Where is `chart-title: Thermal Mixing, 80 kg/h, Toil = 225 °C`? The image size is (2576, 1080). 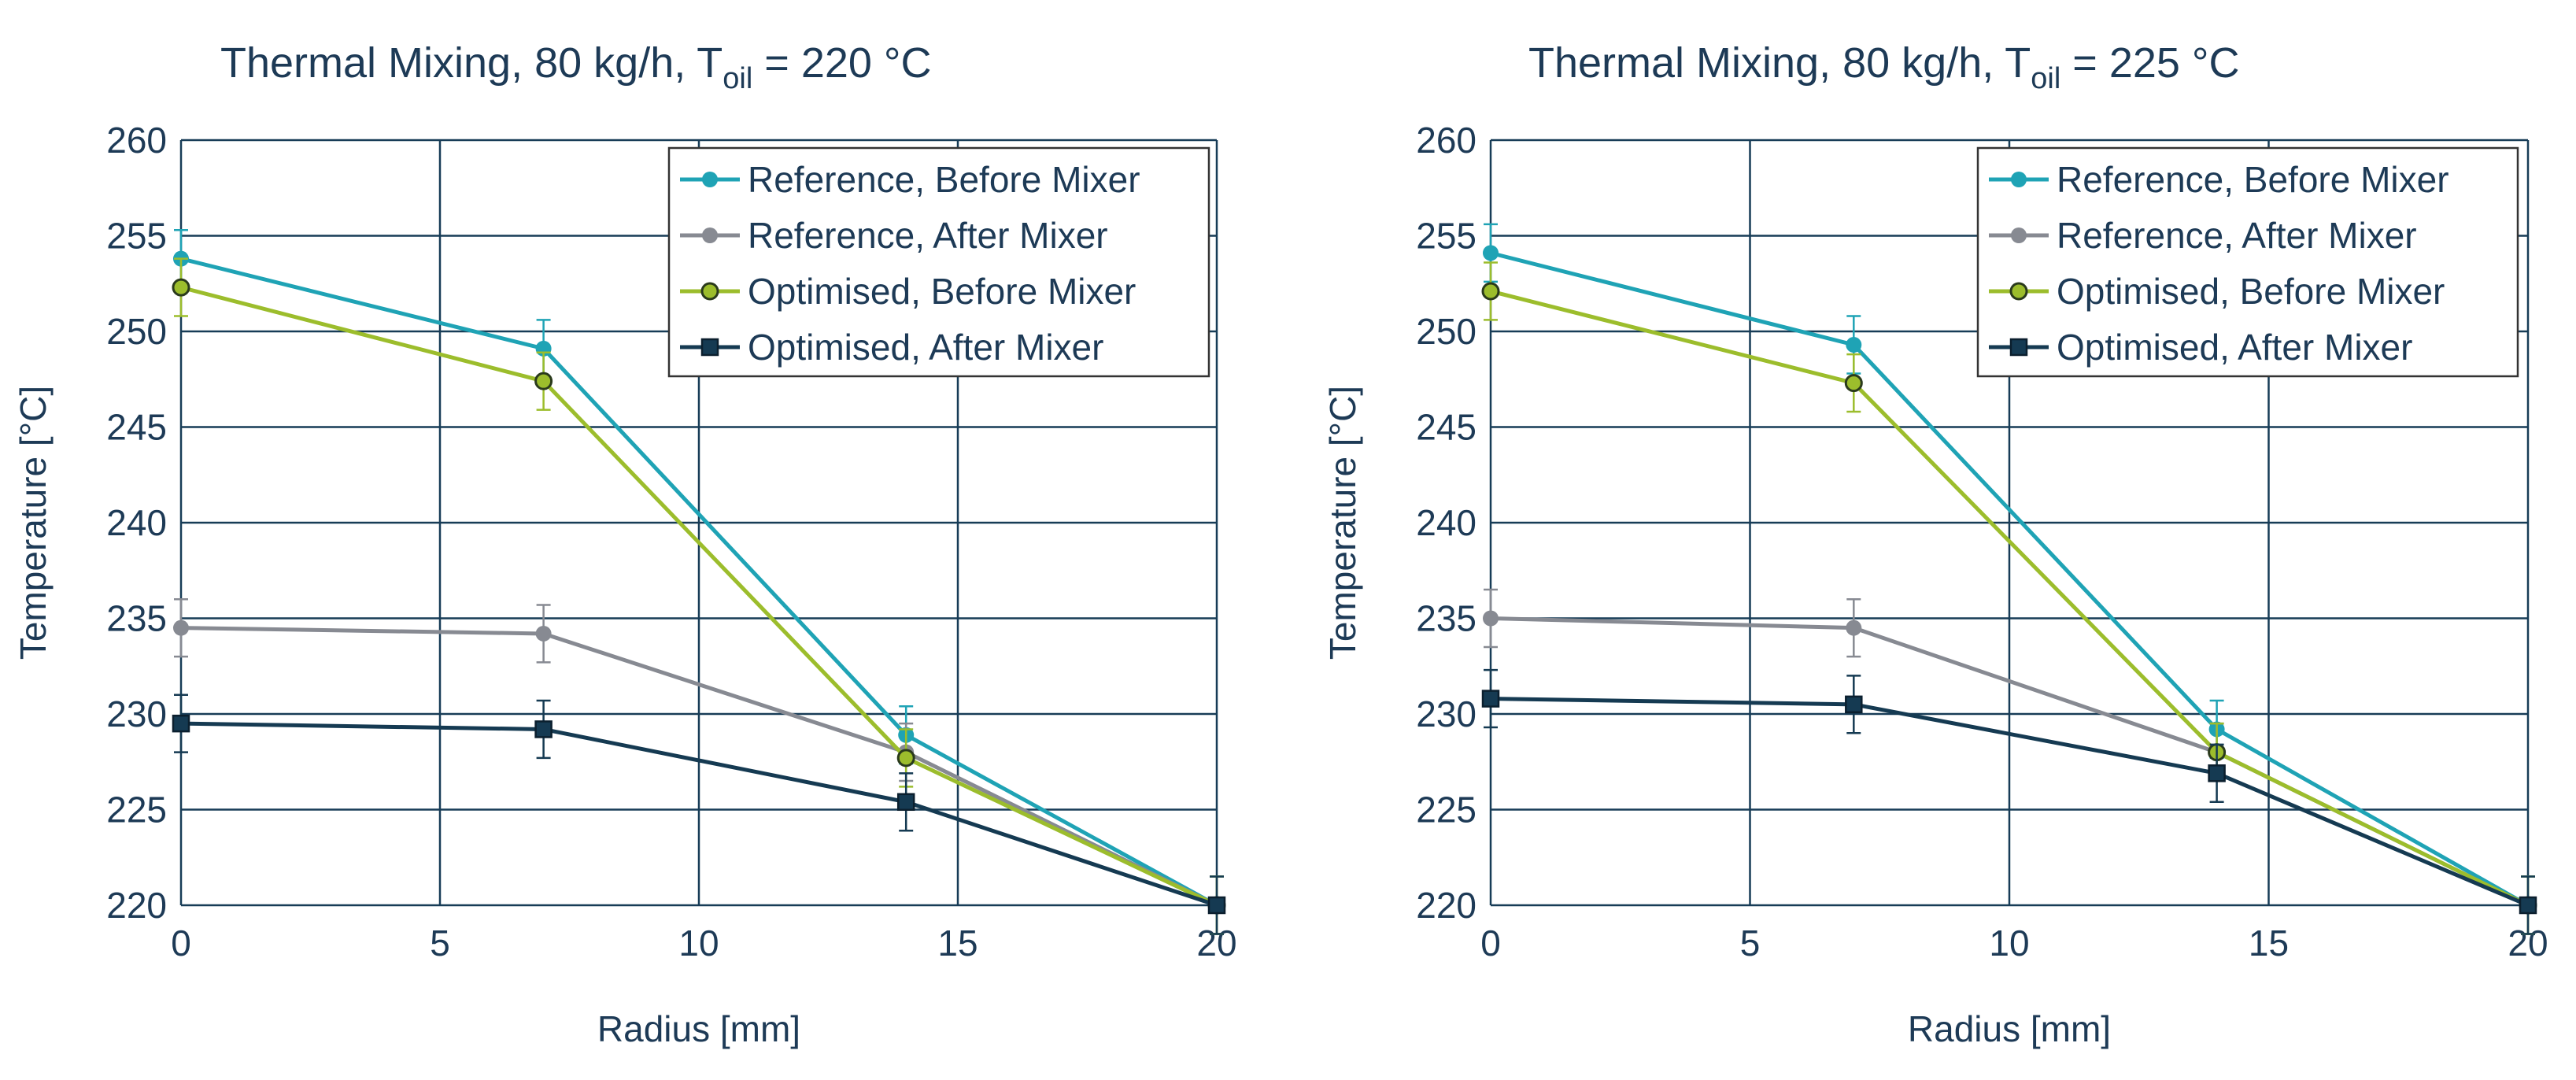 chart-title: Thermal Mixing, 80 kg/h, Toil = 225 °C is located at coordinates (1884, 67).